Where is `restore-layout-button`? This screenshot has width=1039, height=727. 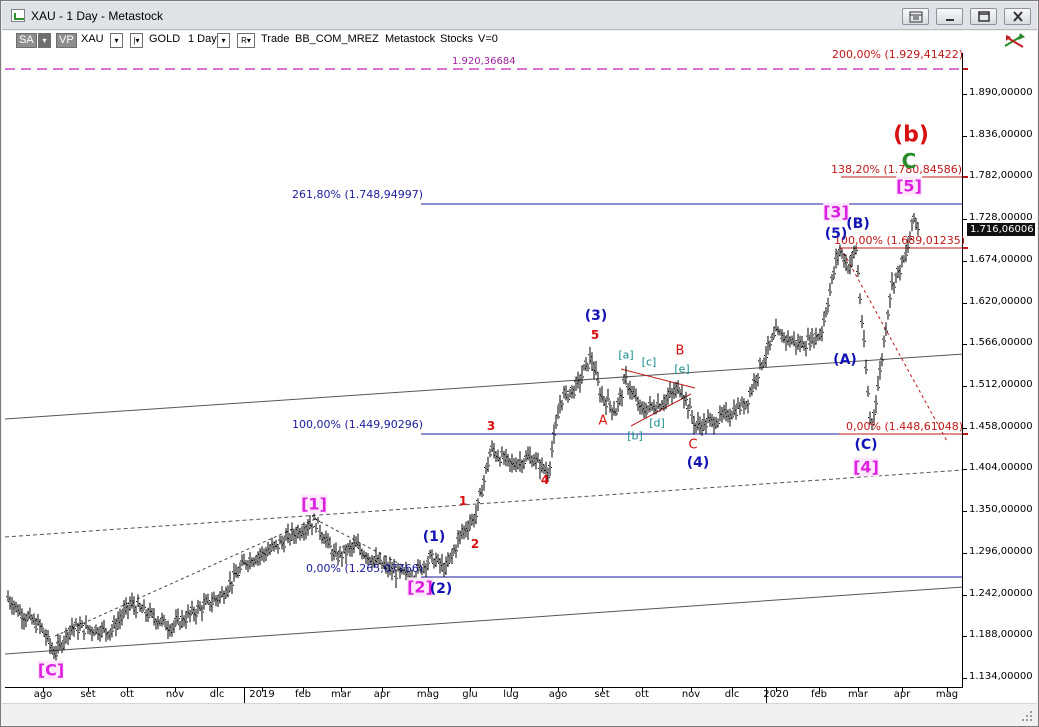 restore-layout-button is located at coordinates (915, 16).